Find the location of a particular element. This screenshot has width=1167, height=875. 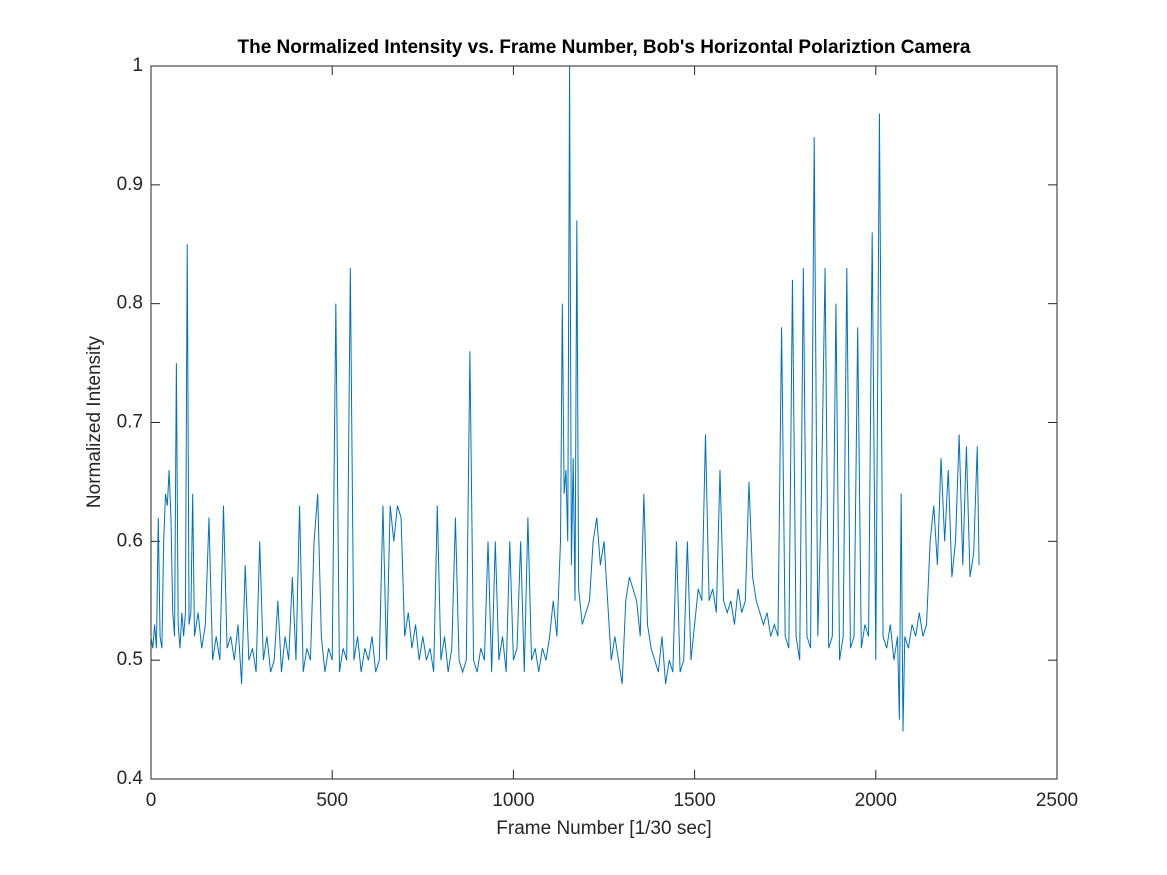

x-tick-label: 2000 is located at coordinates (876, 800).